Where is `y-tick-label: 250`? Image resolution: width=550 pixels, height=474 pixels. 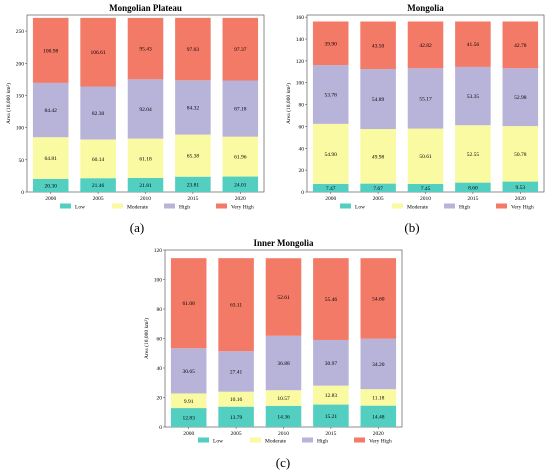 y-tick-label: 250 is located at coordinates (20, 32).